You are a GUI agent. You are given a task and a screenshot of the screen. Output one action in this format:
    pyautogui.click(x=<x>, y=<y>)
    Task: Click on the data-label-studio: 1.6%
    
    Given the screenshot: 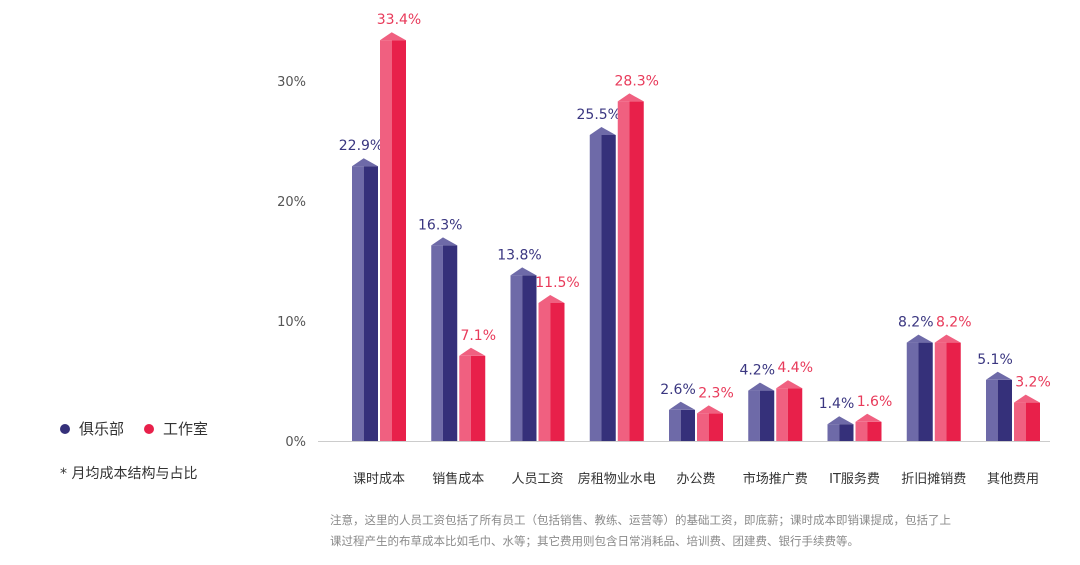 What is the action you would take?
    pyautogui.click(x=875, y=402)
    